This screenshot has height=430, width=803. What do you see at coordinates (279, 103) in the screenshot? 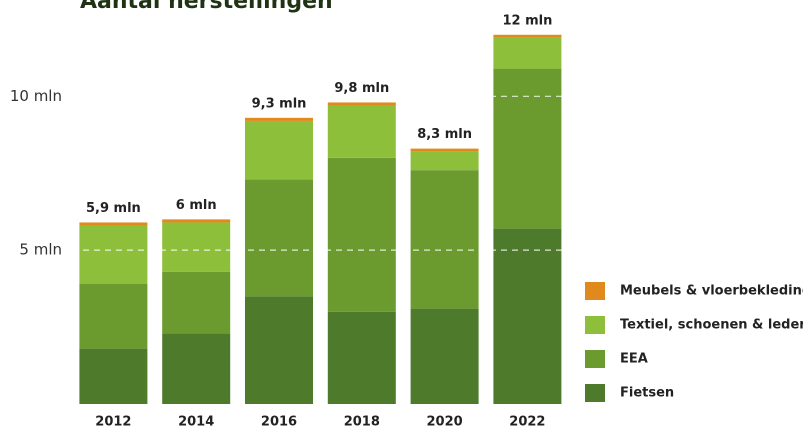
I see `total-label: 9,3 mln` at bounding box center [279, 103].